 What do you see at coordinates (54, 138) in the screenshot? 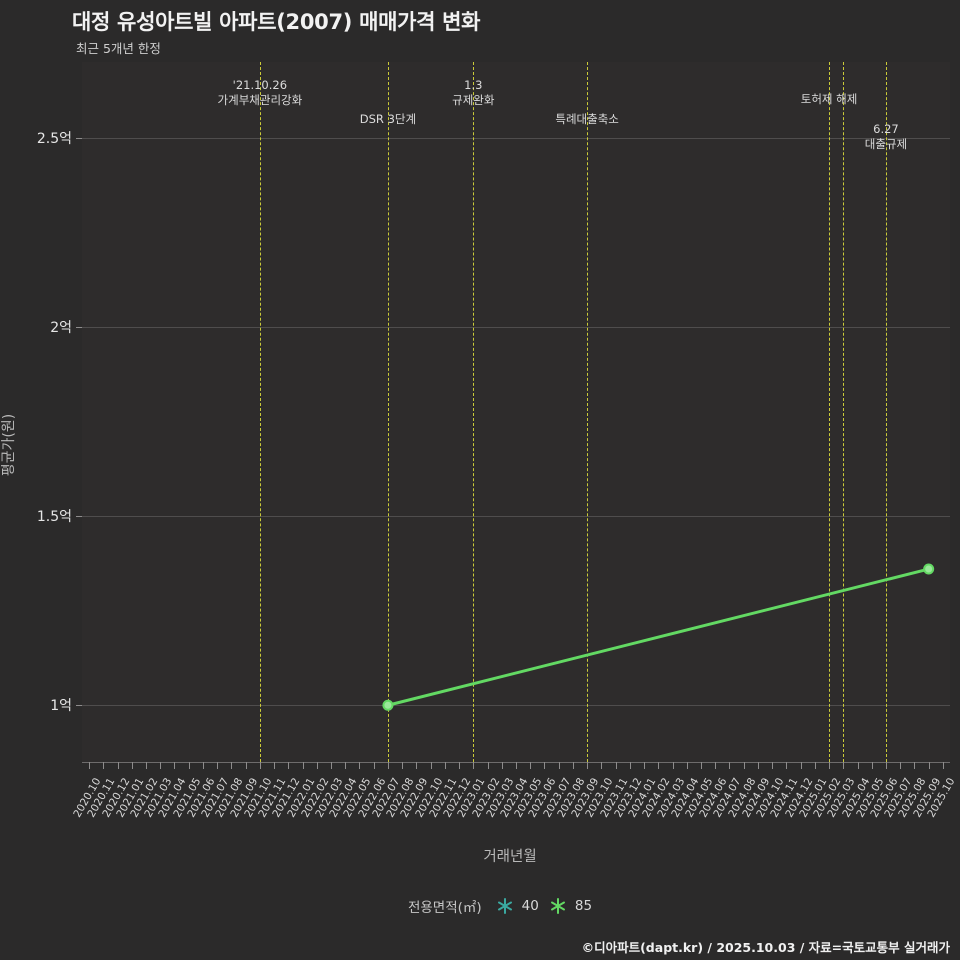
I see `y-tick-label: 2.5억` at bounding box center [54, 138].